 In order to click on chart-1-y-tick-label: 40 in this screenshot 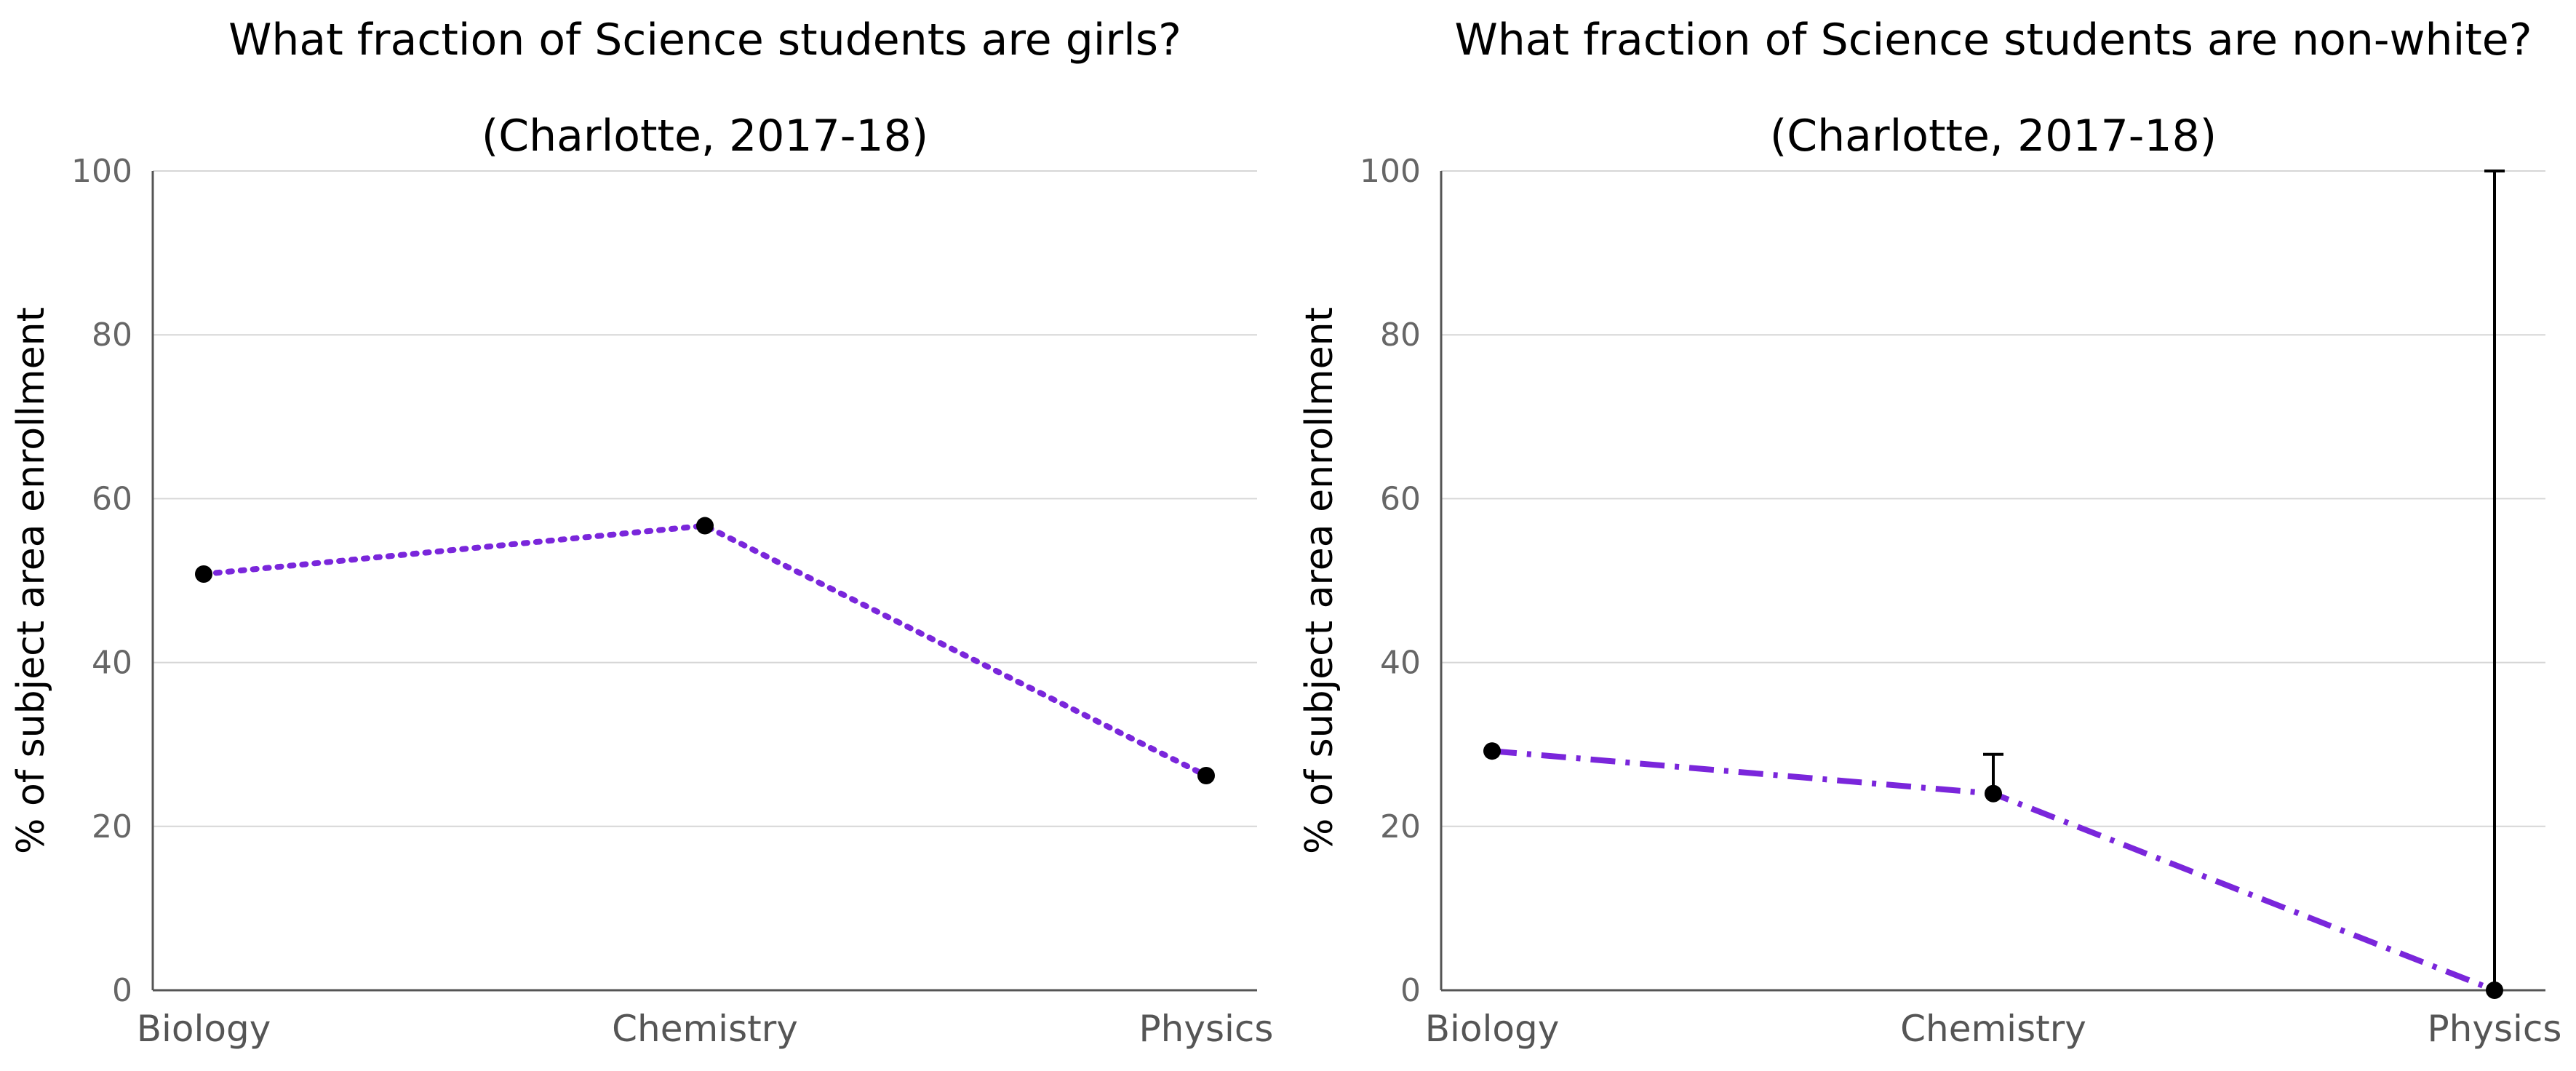, I will do `click(112, 664)`.